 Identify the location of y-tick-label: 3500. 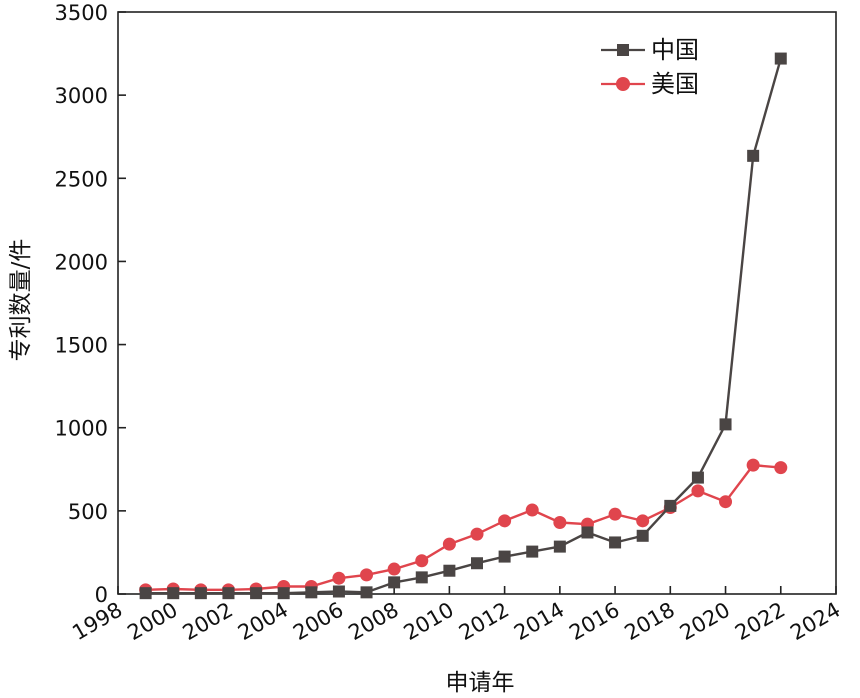
(81, 13).